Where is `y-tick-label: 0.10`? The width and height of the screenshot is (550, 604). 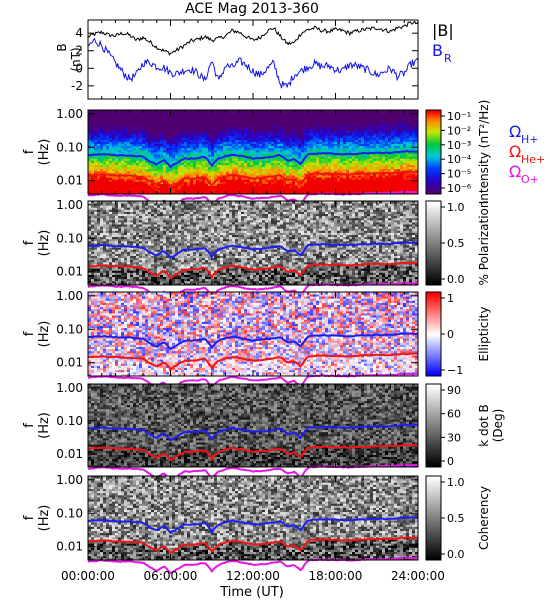
y-tick-label: 0.10 is located at coordinates (69, 147).